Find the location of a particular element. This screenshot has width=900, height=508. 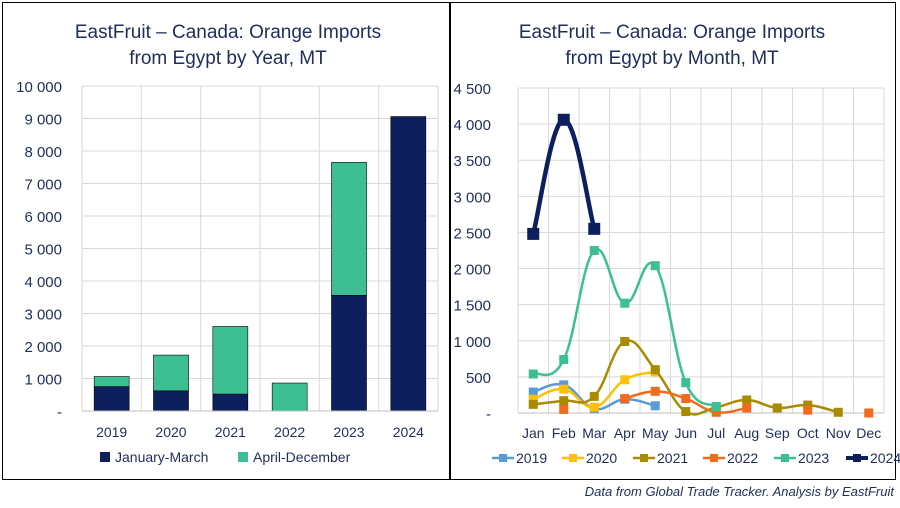

point-2022-Feb is located at coordinates (564, 409).